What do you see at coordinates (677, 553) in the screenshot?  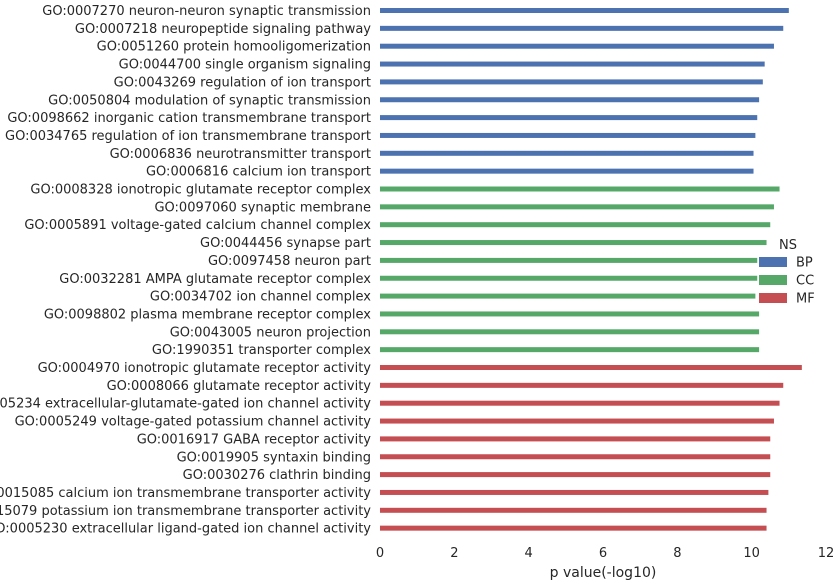 I see `x-tick-label-4: 8` at bounding box center [677, 553].